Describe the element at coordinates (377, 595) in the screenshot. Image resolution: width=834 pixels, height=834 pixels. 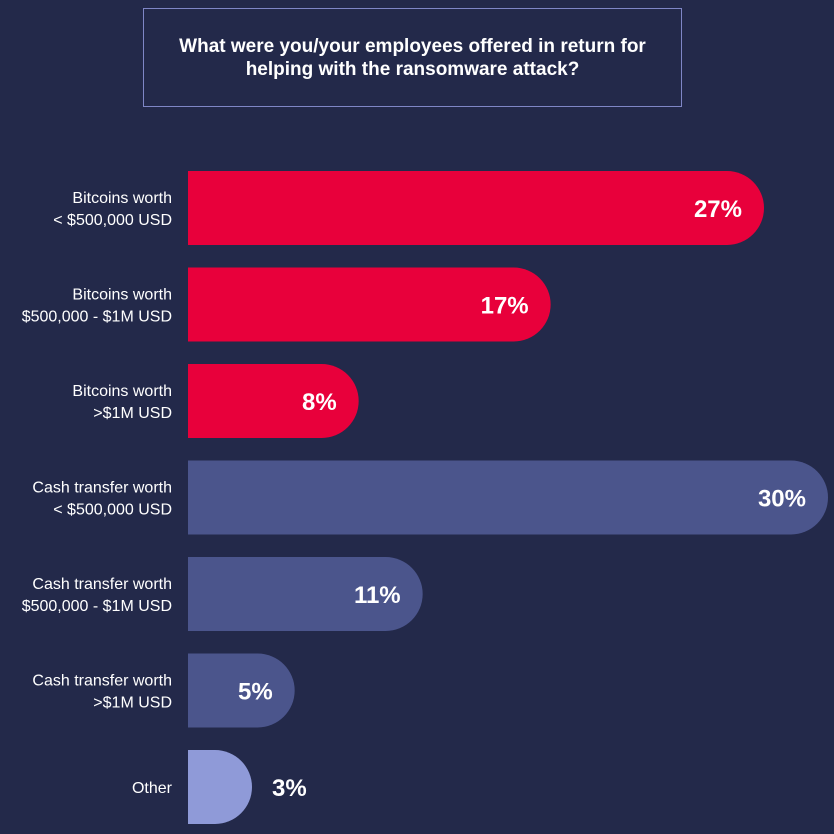
I see `value-label-4: 11%` at that location.